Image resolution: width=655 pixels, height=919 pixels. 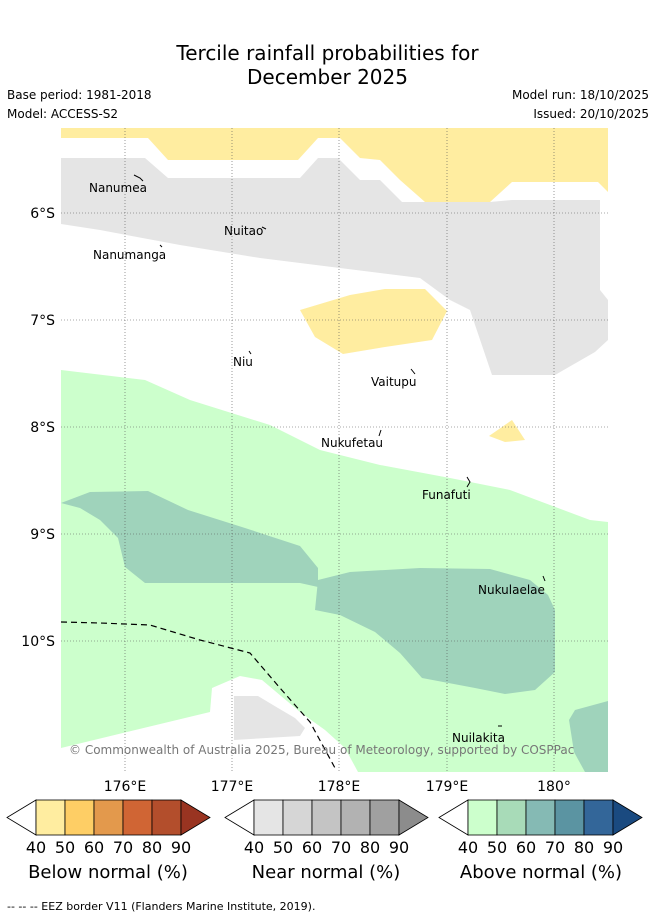 What do you see at coordinates (352, 443) in the screenshot?
I see `place-nukufetau: Nukufetau` at bounding box center [352, 443].